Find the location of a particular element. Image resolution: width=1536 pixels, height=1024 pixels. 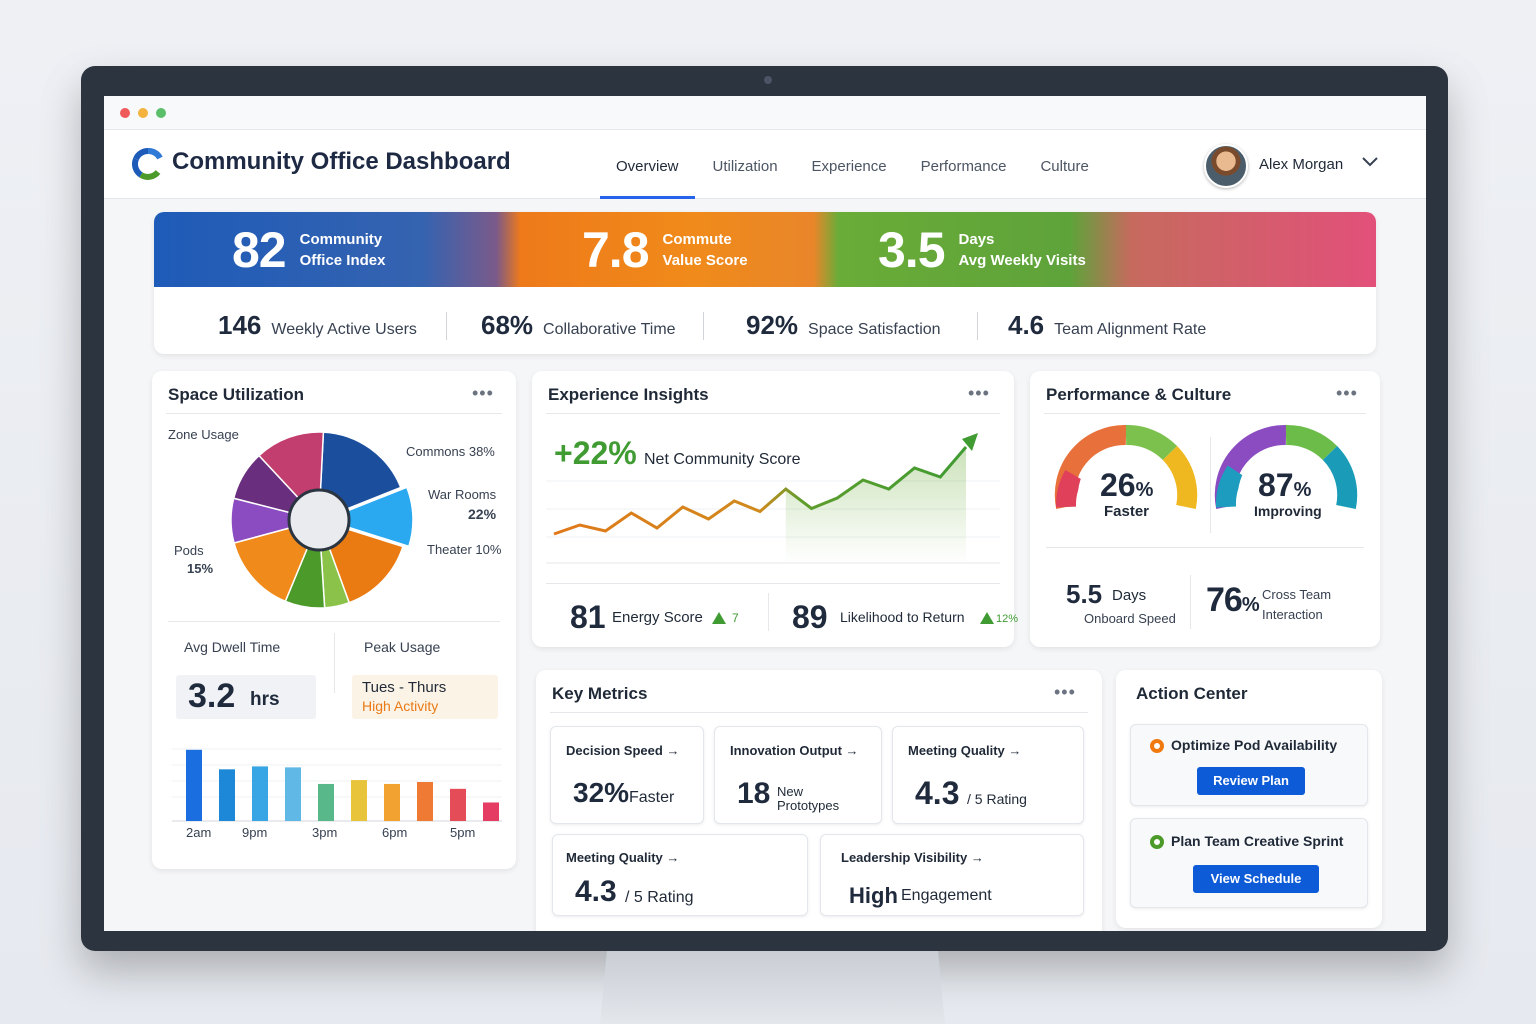

tab-utilization: Utilization is located at coordinates (745, 166).